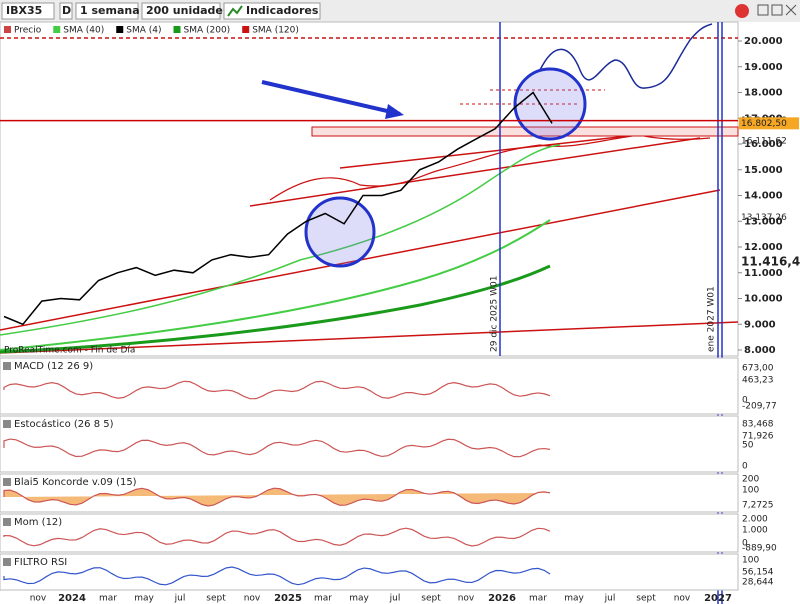  I want to click on y-tick-label: 18.000, so click(763, 93).